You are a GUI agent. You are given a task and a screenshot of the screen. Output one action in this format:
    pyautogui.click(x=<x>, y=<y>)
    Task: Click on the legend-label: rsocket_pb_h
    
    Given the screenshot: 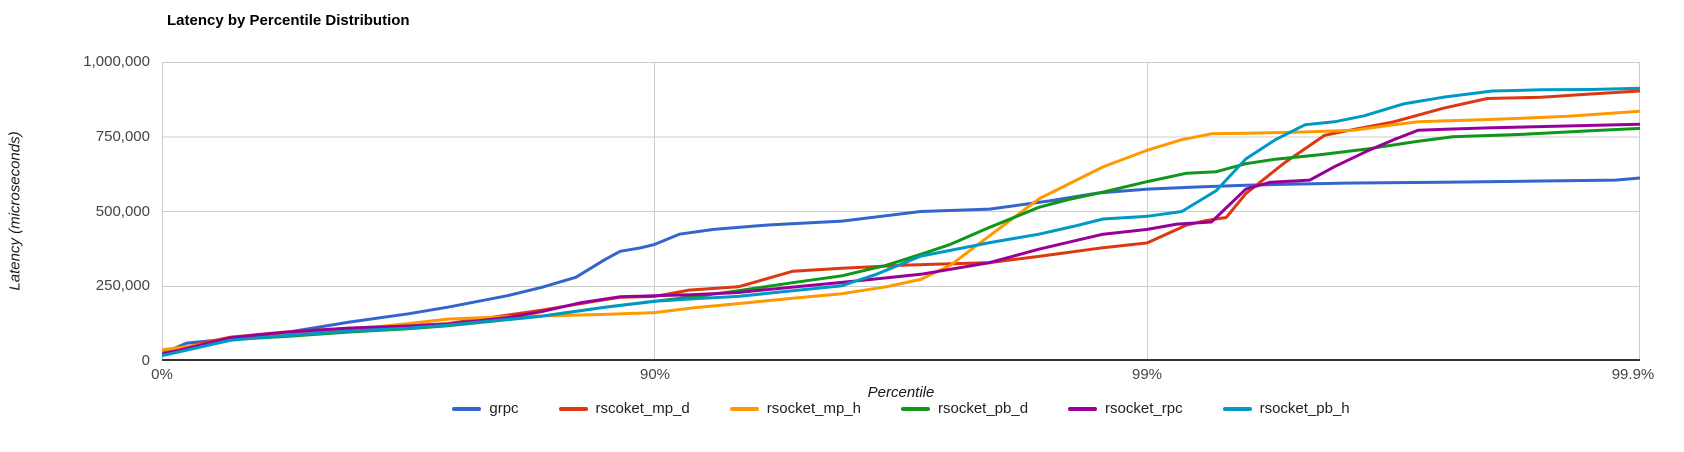 What is the action you would take?
    pyautogui.click(x=1304, y=408)
    